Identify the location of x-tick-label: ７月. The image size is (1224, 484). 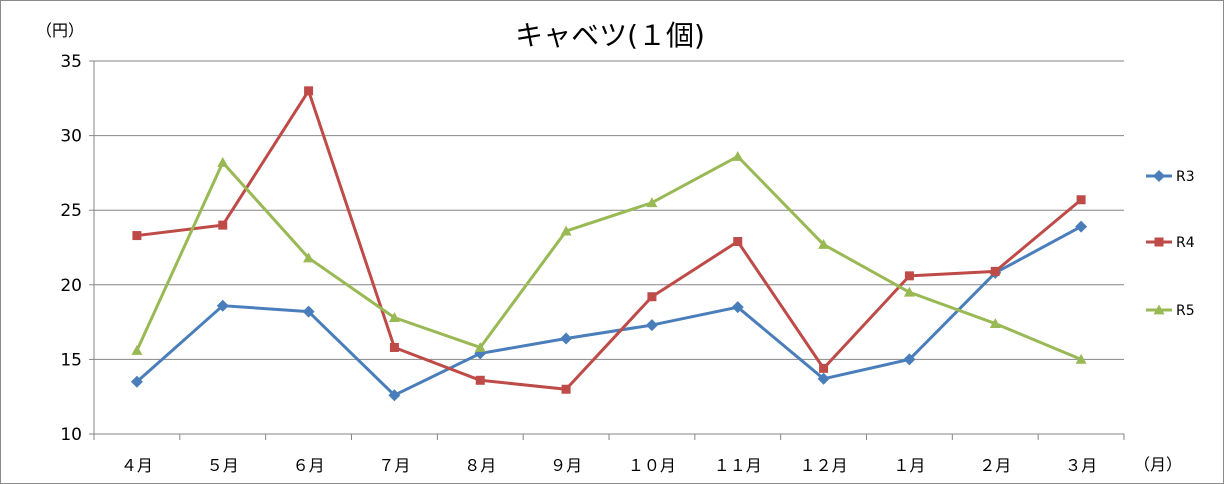
(394, 465).